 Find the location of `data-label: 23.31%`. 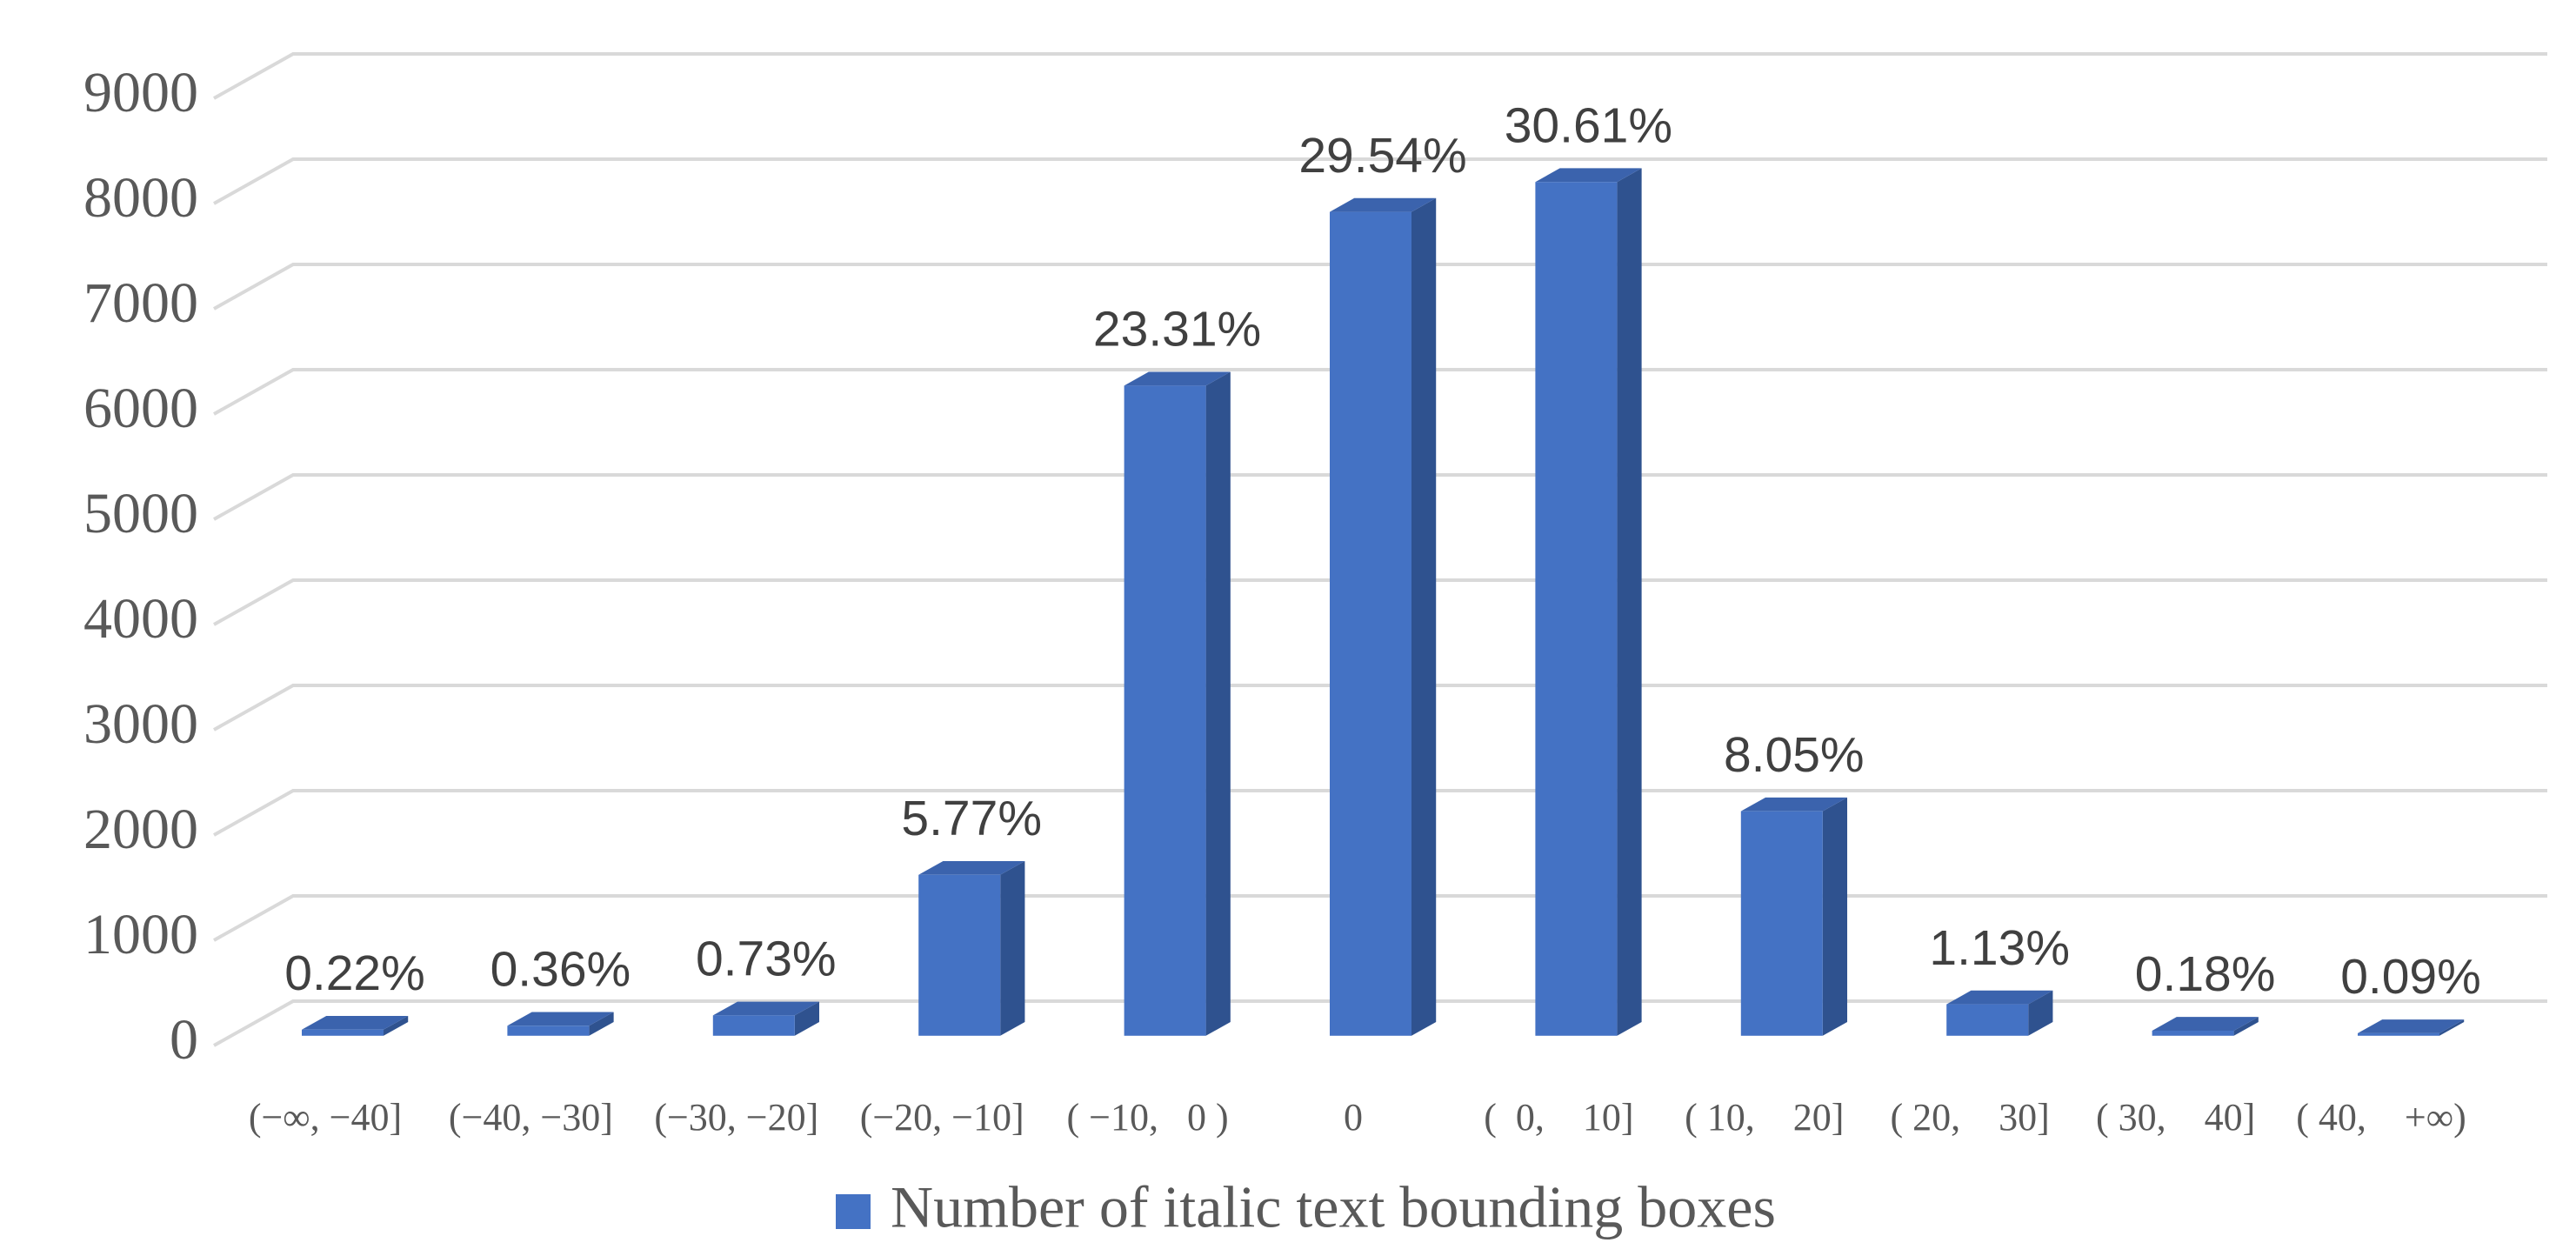

data-label: 23.31% is located at coordinates (1177, 330).